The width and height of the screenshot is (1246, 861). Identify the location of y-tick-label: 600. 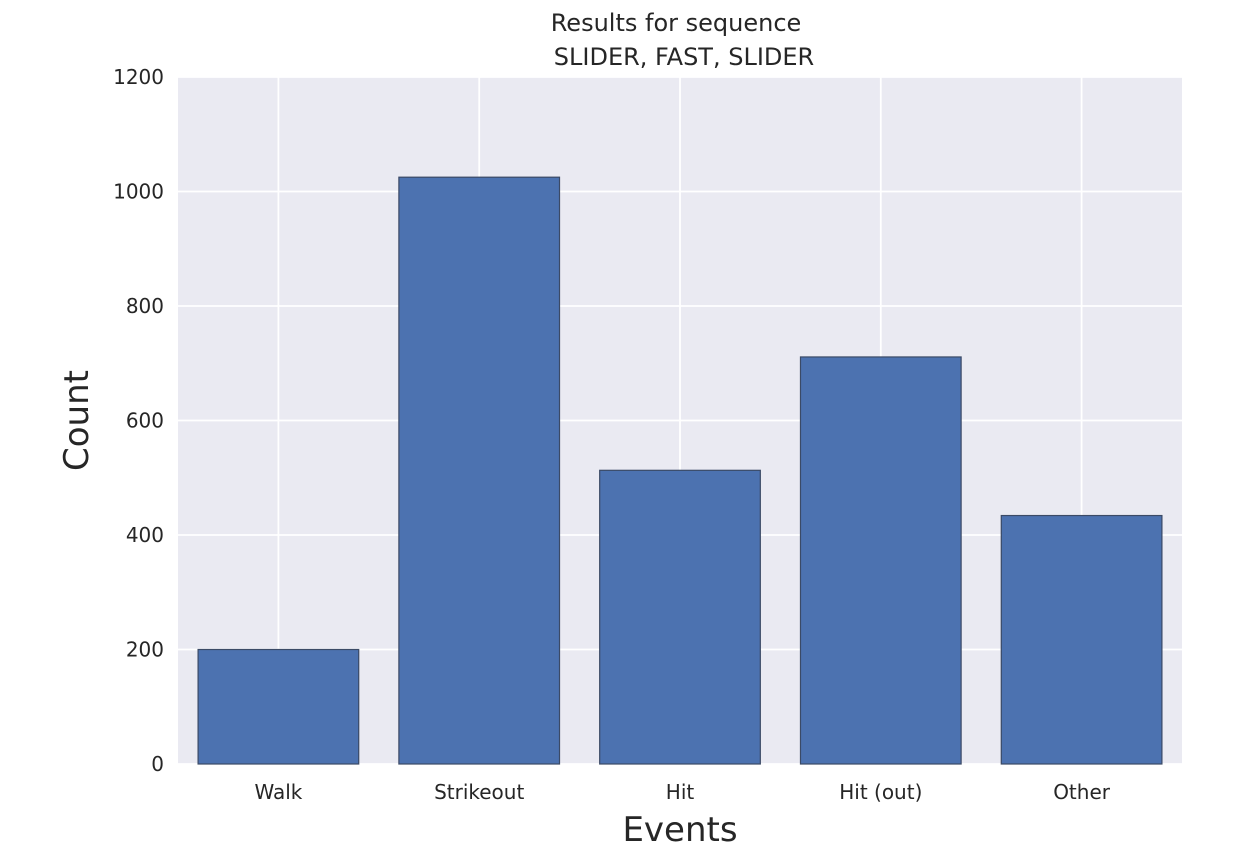
(145, 421).